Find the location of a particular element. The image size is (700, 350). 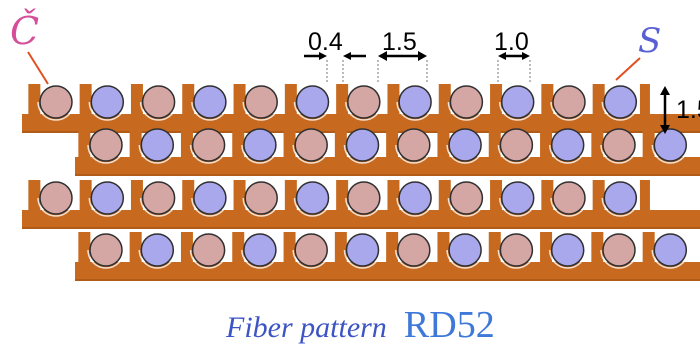

row-spacing-dimension: 1.5 is located at coordinates (680, 110).